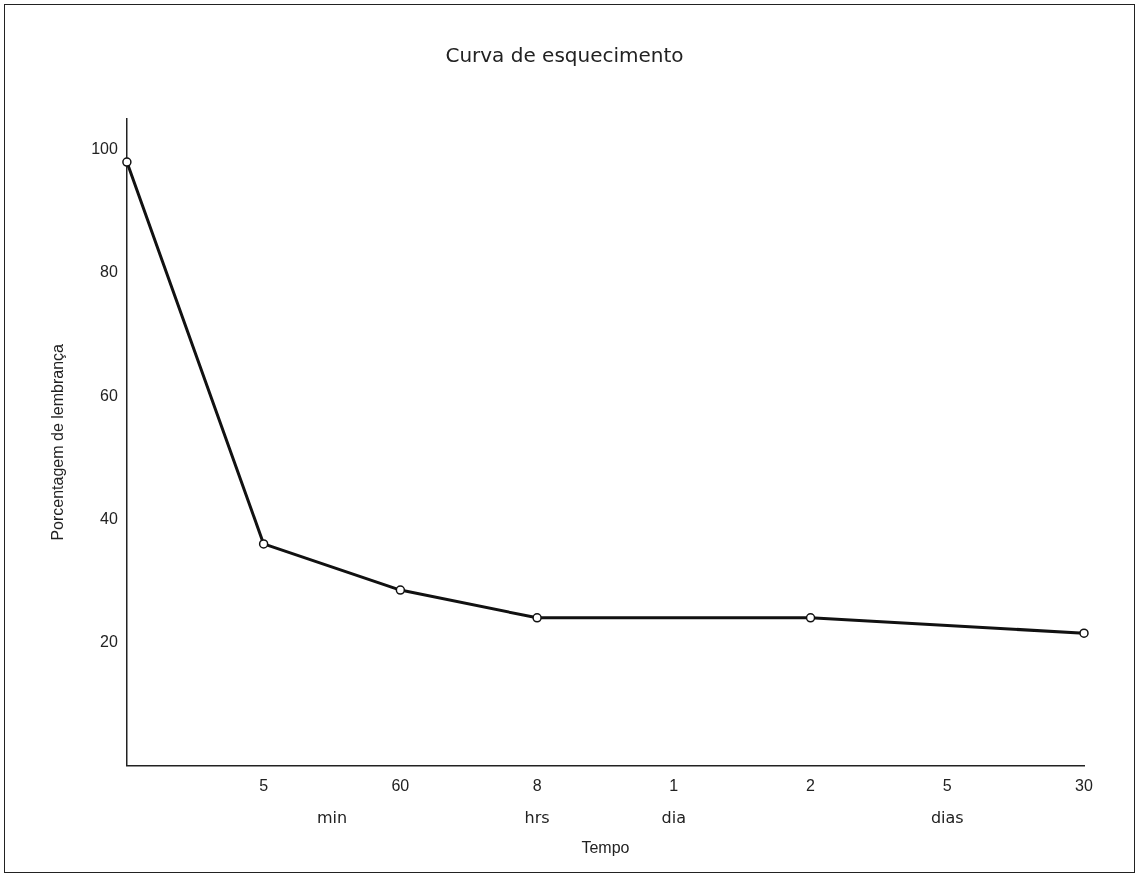 This screenshot has width=1139, height=877. Describe the element at coordinates (564, 55) in the screenshot. I see `chart-title: Curva de esquecimento` at that location.